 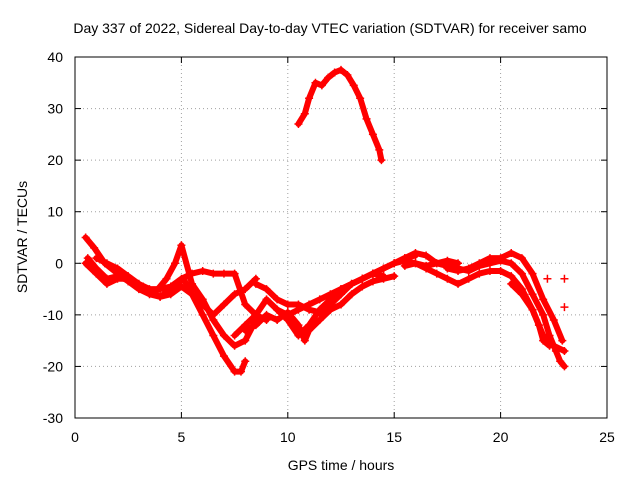 I want to click on series-arc-l, so click(x=530, y=314).